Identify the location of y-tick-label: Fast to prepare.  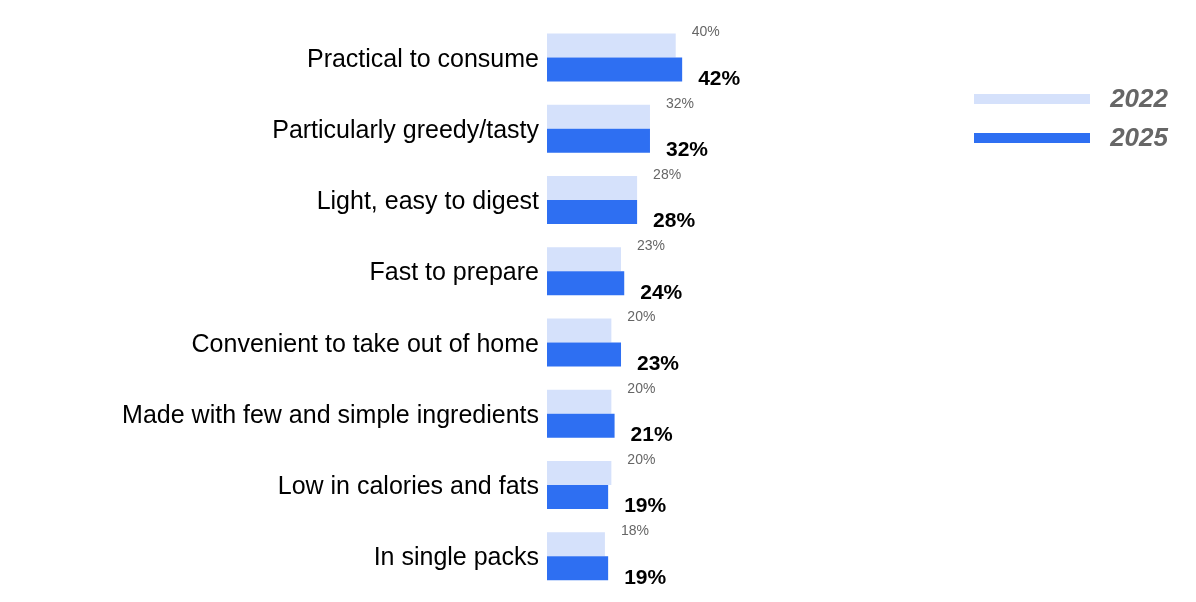
(454, 271).